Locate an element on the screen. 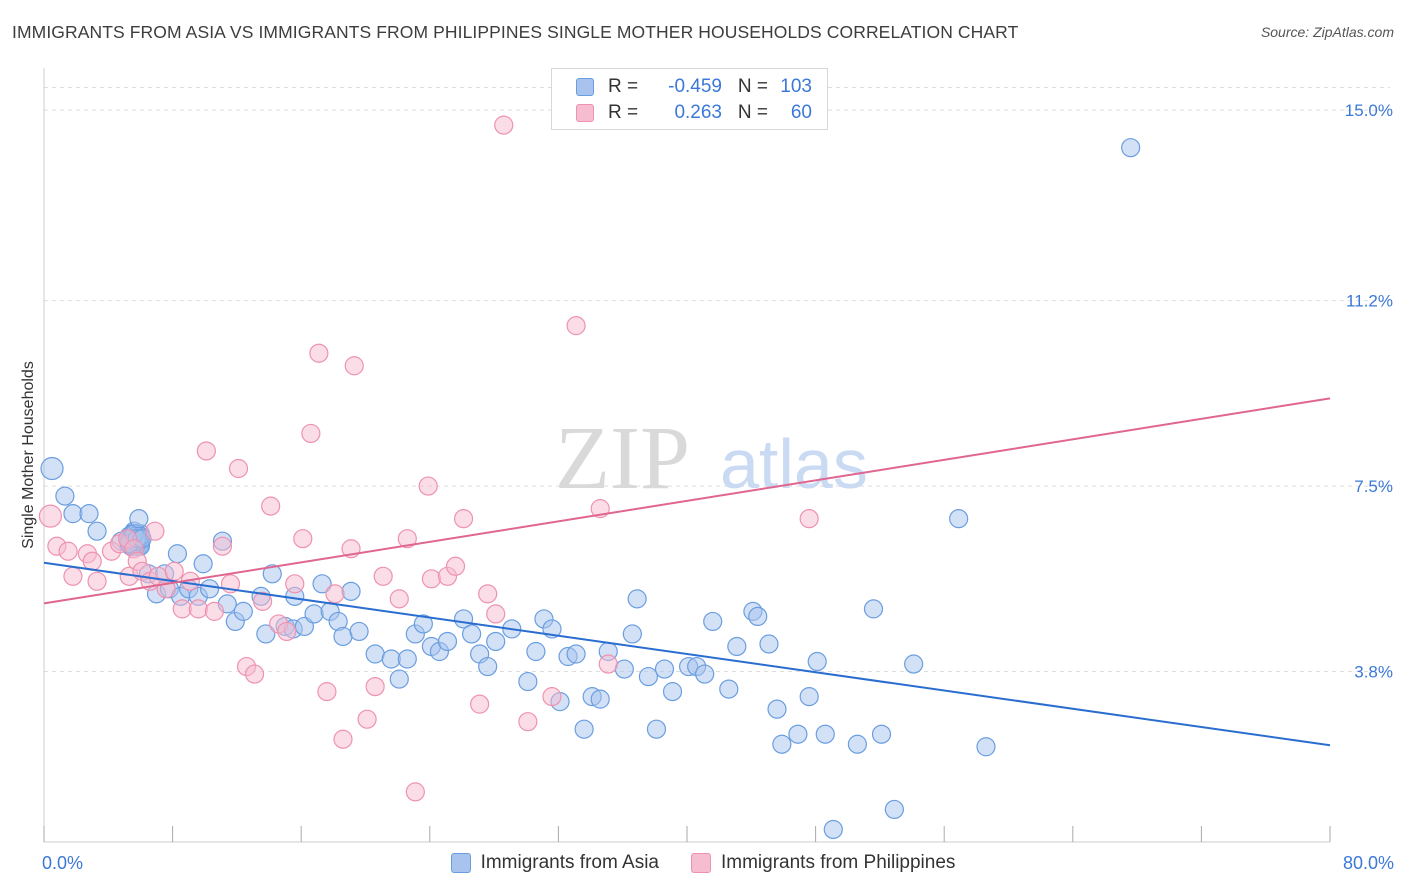 The image size is (1406, 892). watermark-zip: ZIP is located at coordinates (622, 458).